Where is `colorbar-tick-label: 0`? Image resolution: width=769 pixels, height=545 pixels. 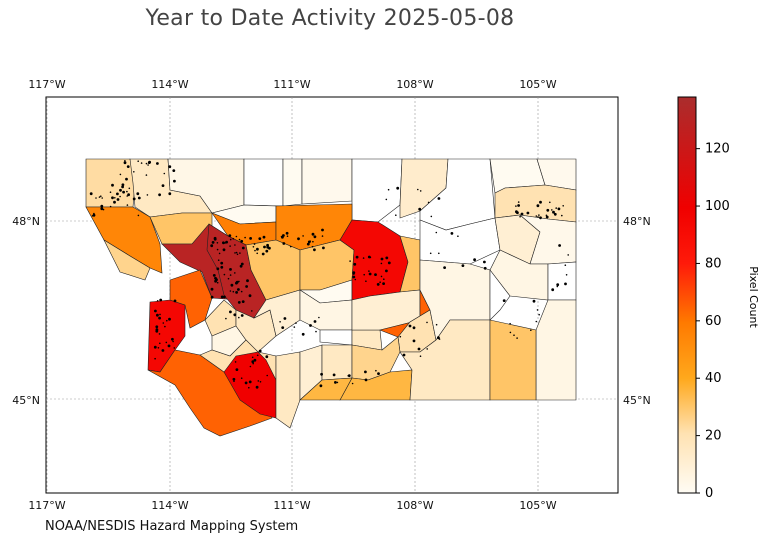 colorbar-tick-label: 0 is located at coordinates (709, 493).